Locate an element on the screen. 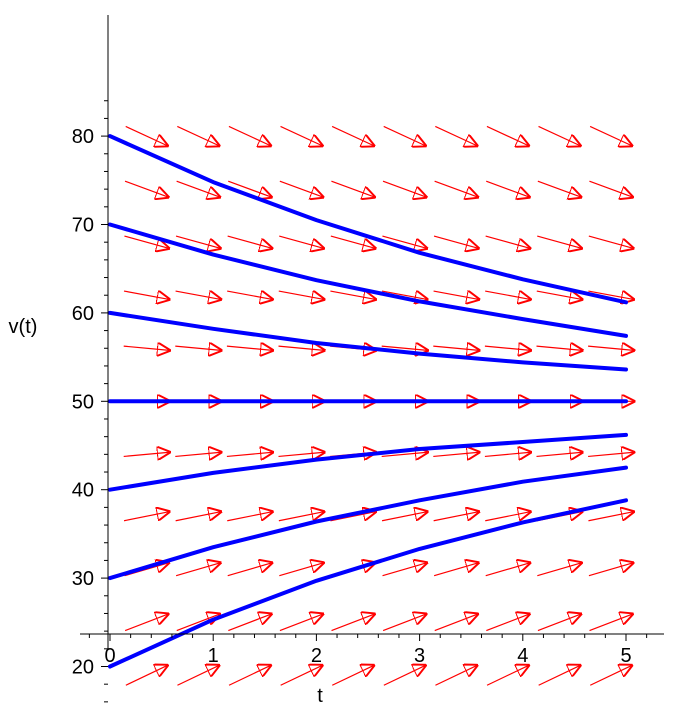  y-tick-label: 50 is located at coordinates (83, 402).